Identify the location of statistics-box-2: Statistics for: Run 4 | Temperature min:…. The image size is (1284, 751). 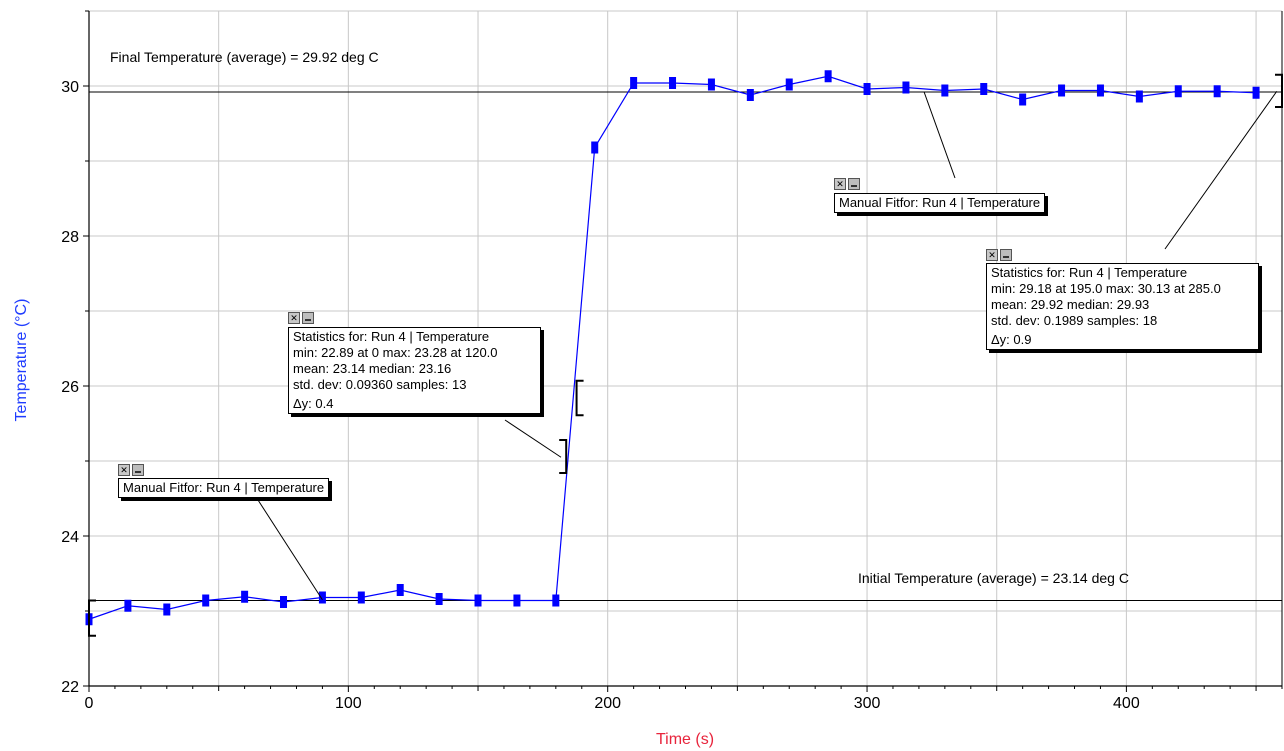
(1122, 306).